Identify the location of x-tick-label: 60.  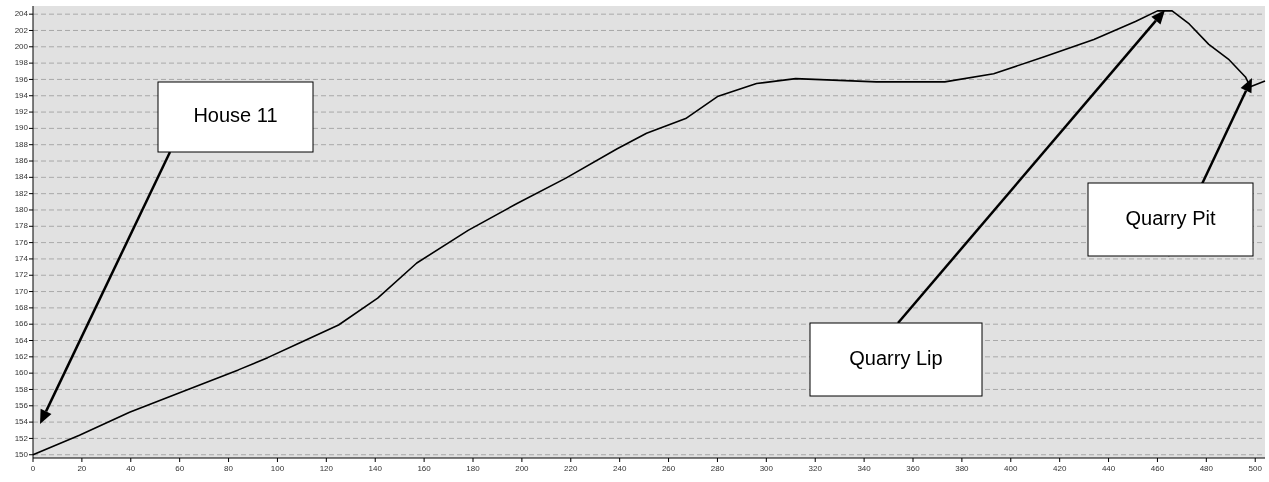
(180, 468).